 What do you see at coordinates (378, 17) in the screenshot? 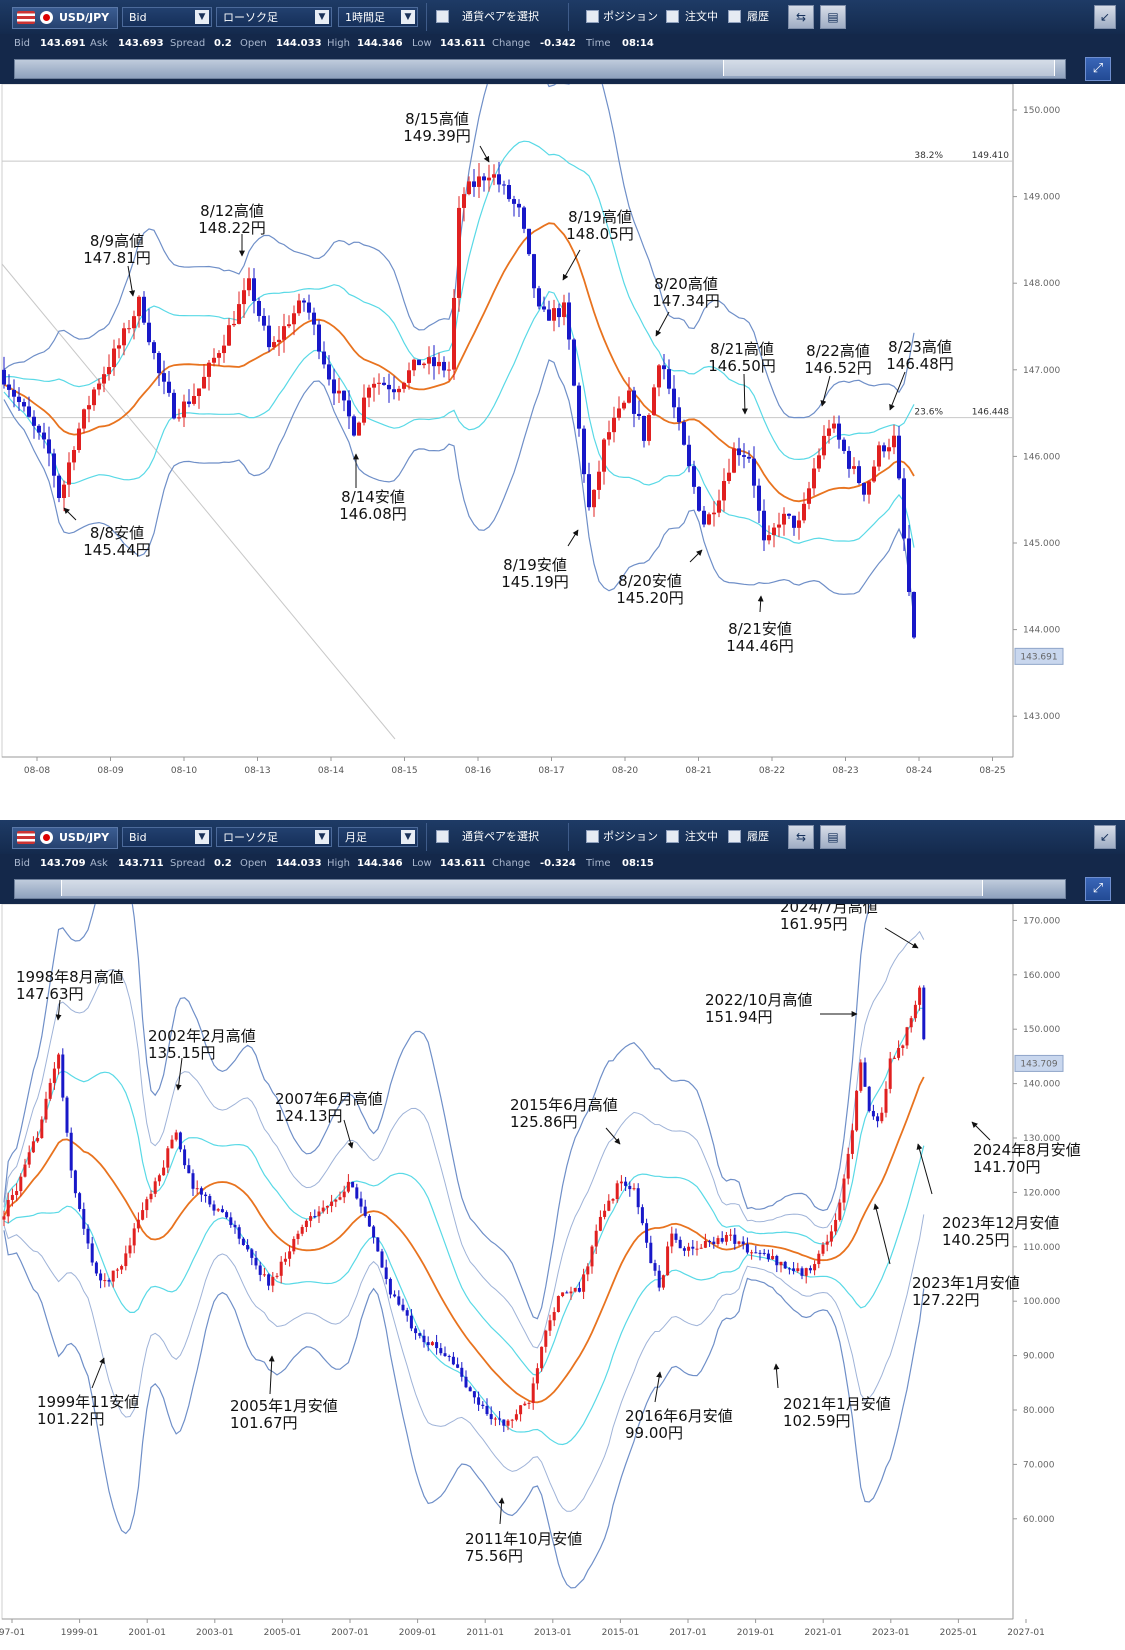
I see `timeframe-select: 1時間足 ▼` at bounding box center [378, 17].